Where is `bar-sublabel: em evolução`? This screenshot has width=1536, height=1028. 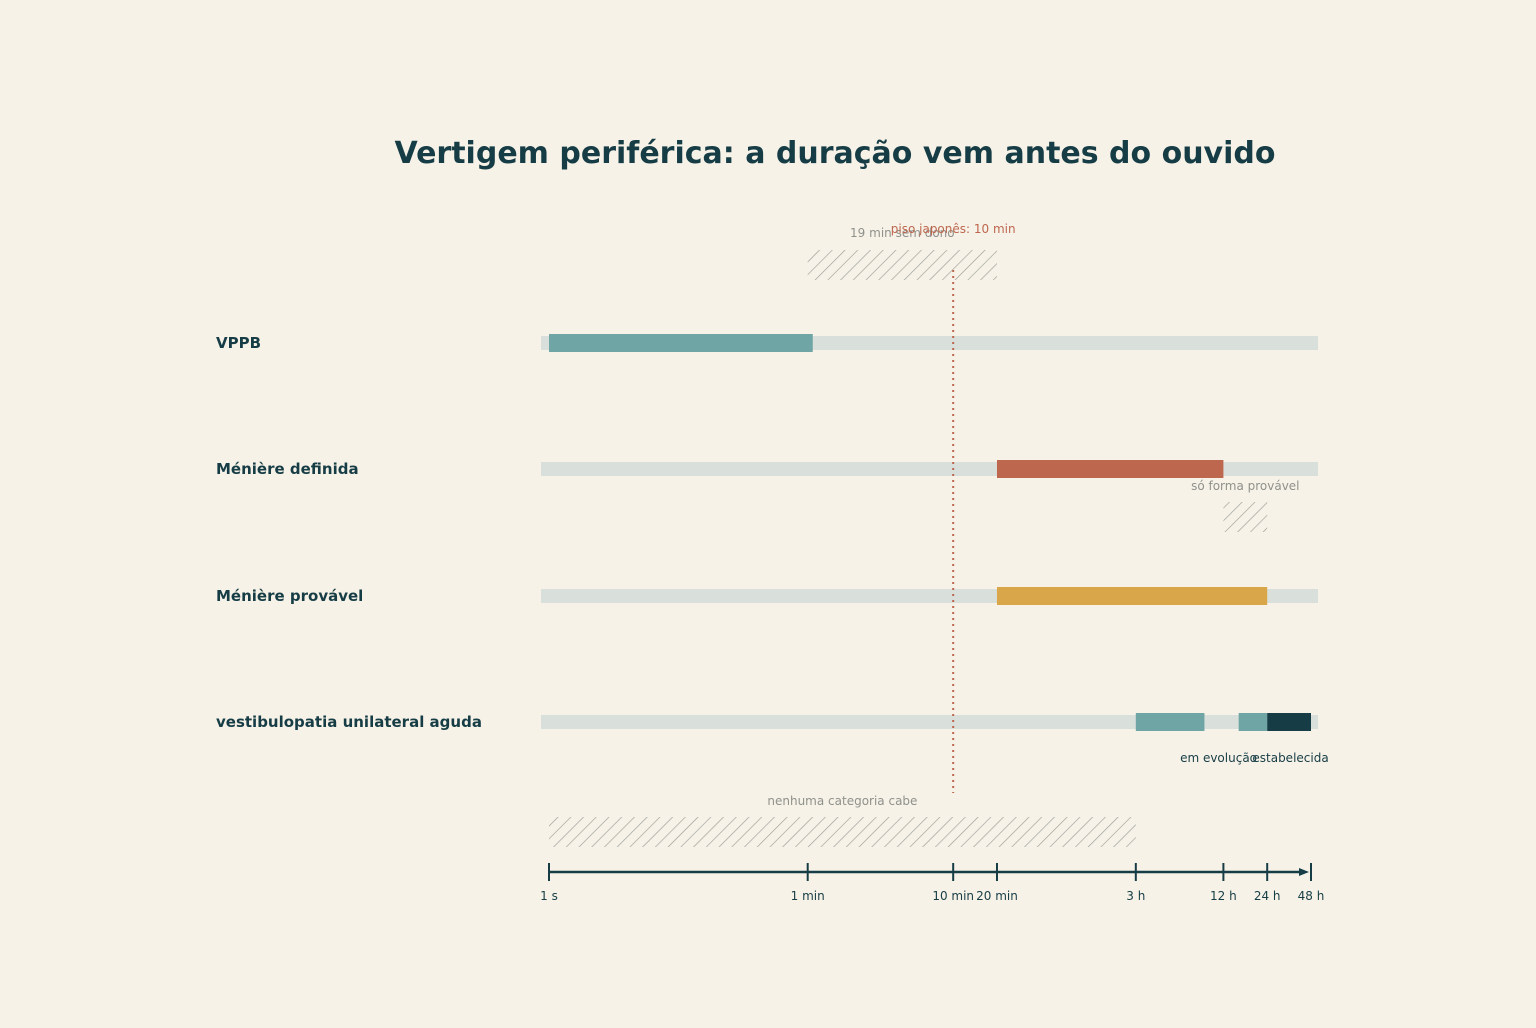 bar-sublabel: em evolução is located at coordinates (1218, 758).